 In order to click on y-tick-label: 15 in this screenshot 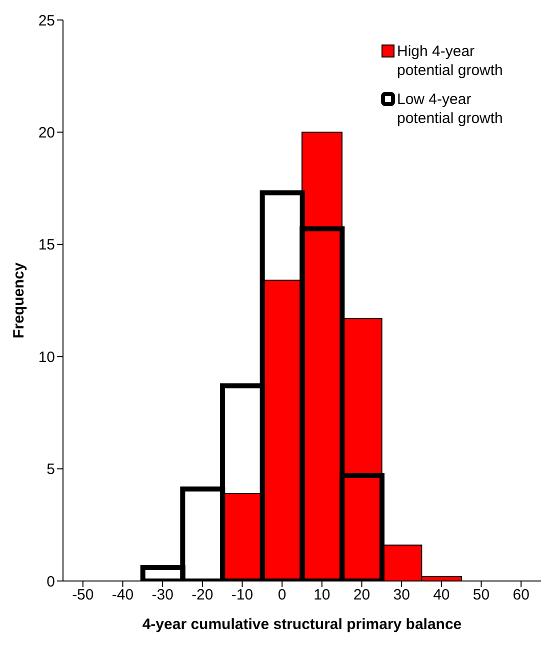, I will do `click(46, 245)`.